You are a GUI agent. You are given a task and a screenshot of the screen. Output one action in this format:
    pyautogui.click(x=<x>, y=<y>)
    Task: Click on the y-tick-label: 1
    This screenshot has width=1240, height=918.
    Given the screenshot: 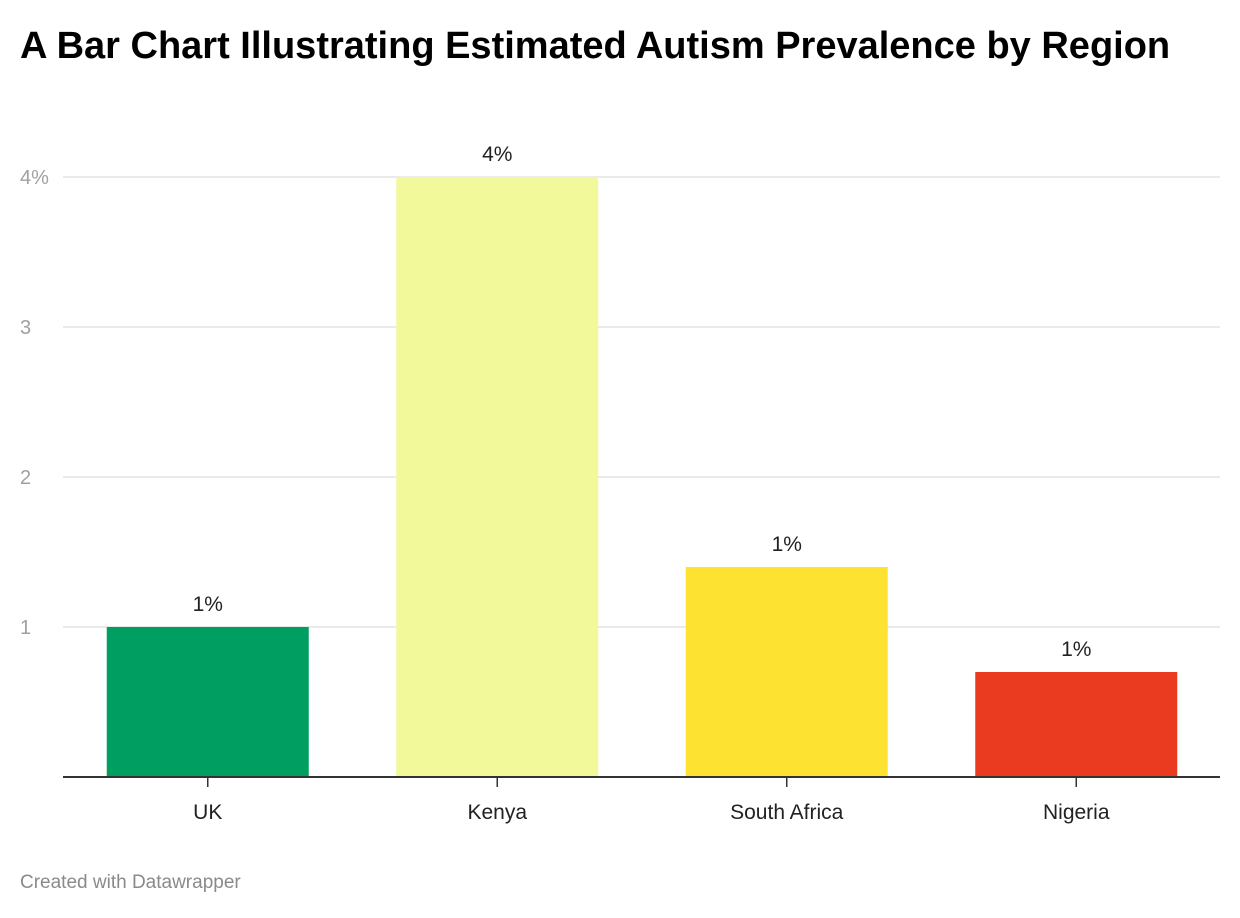 What is the action you would take?
    pyautogui.click(x=25, y=628)
    